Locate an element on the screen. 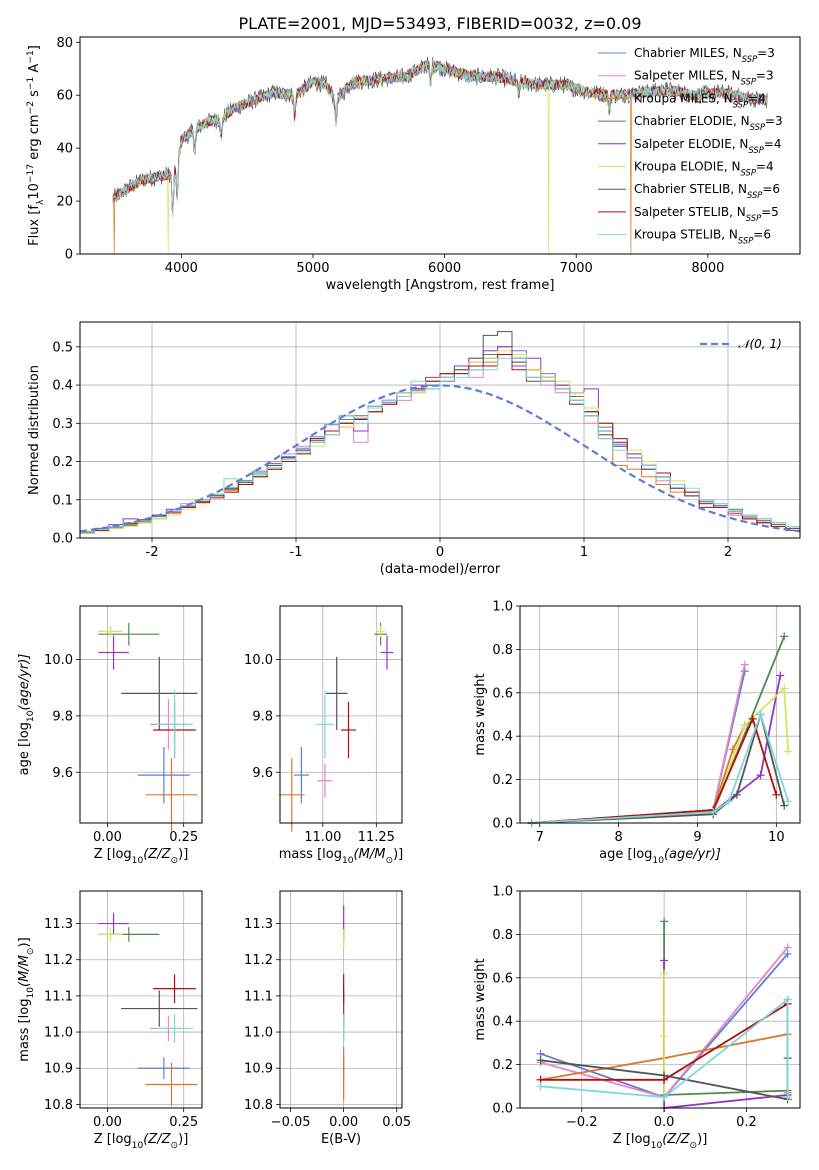  errorbar-chabrier-elodie is located at coordinates (129, 634).